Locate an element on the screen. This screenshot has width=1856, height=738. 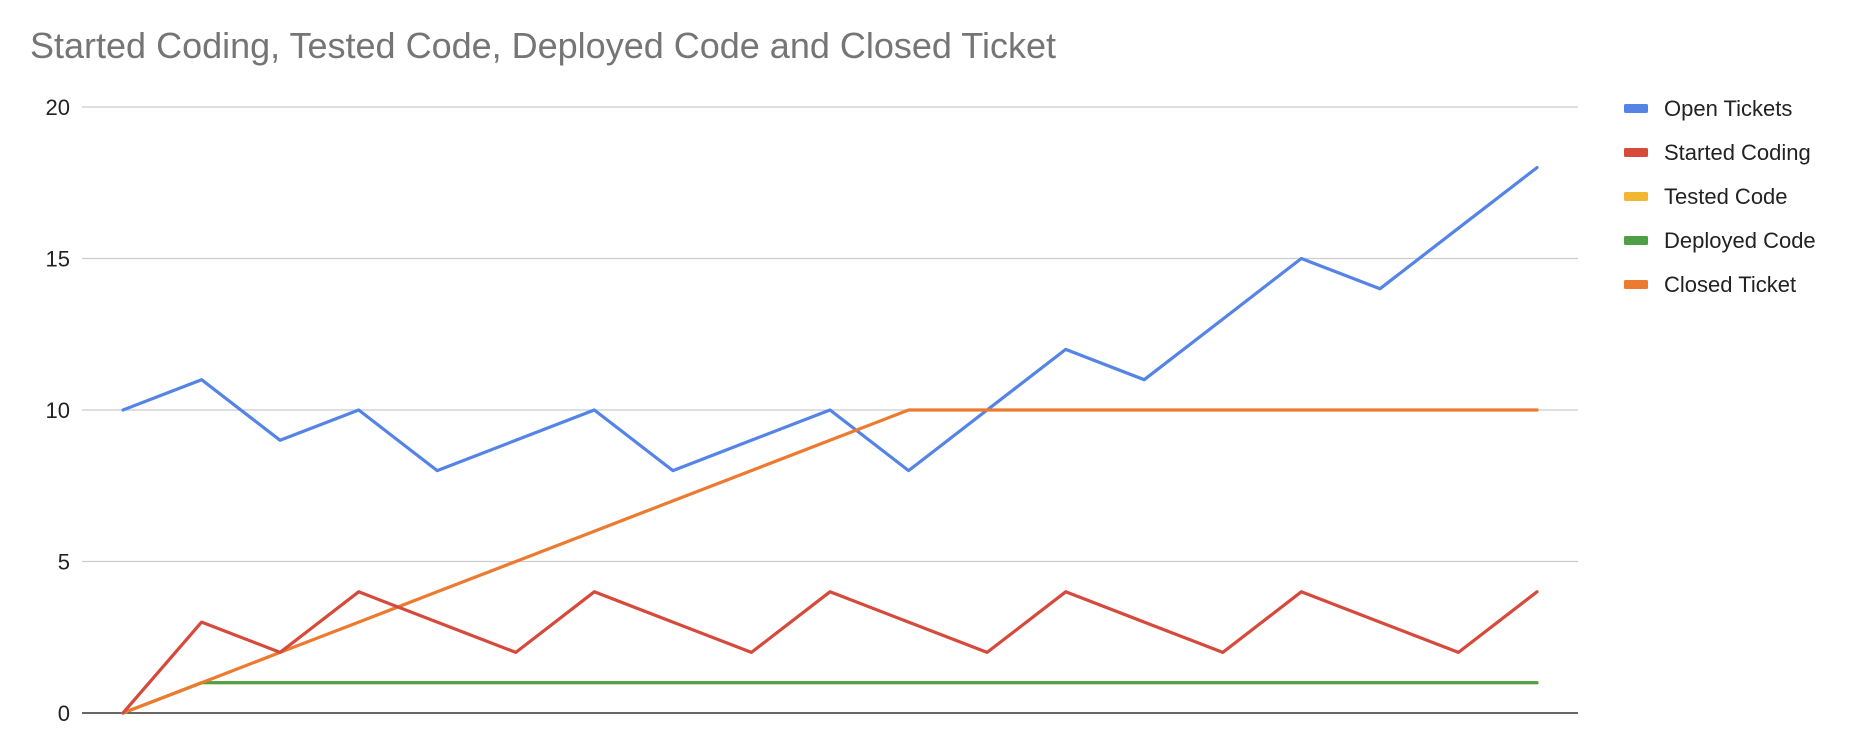
y-axis-ticks: 0 5 10 15 20 is located at coordinates (58, 410).